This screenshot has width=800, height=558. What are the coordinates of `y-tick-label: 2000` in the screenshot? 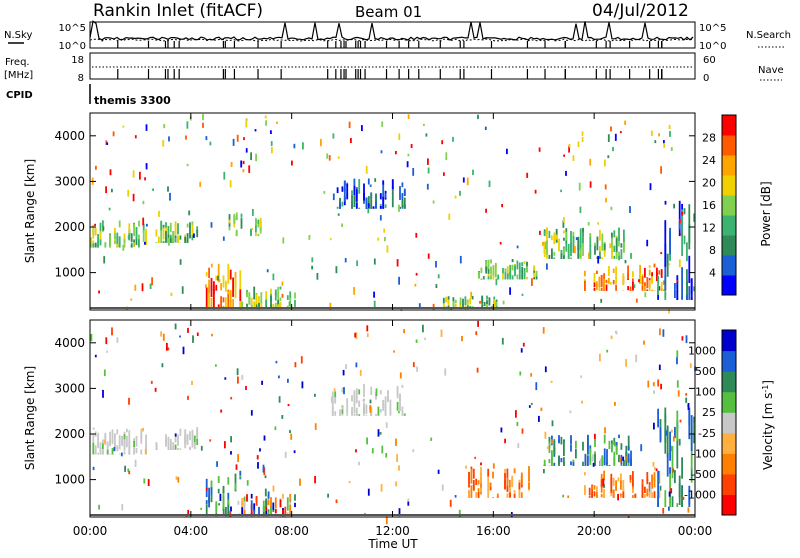 It's located at (69, 434).